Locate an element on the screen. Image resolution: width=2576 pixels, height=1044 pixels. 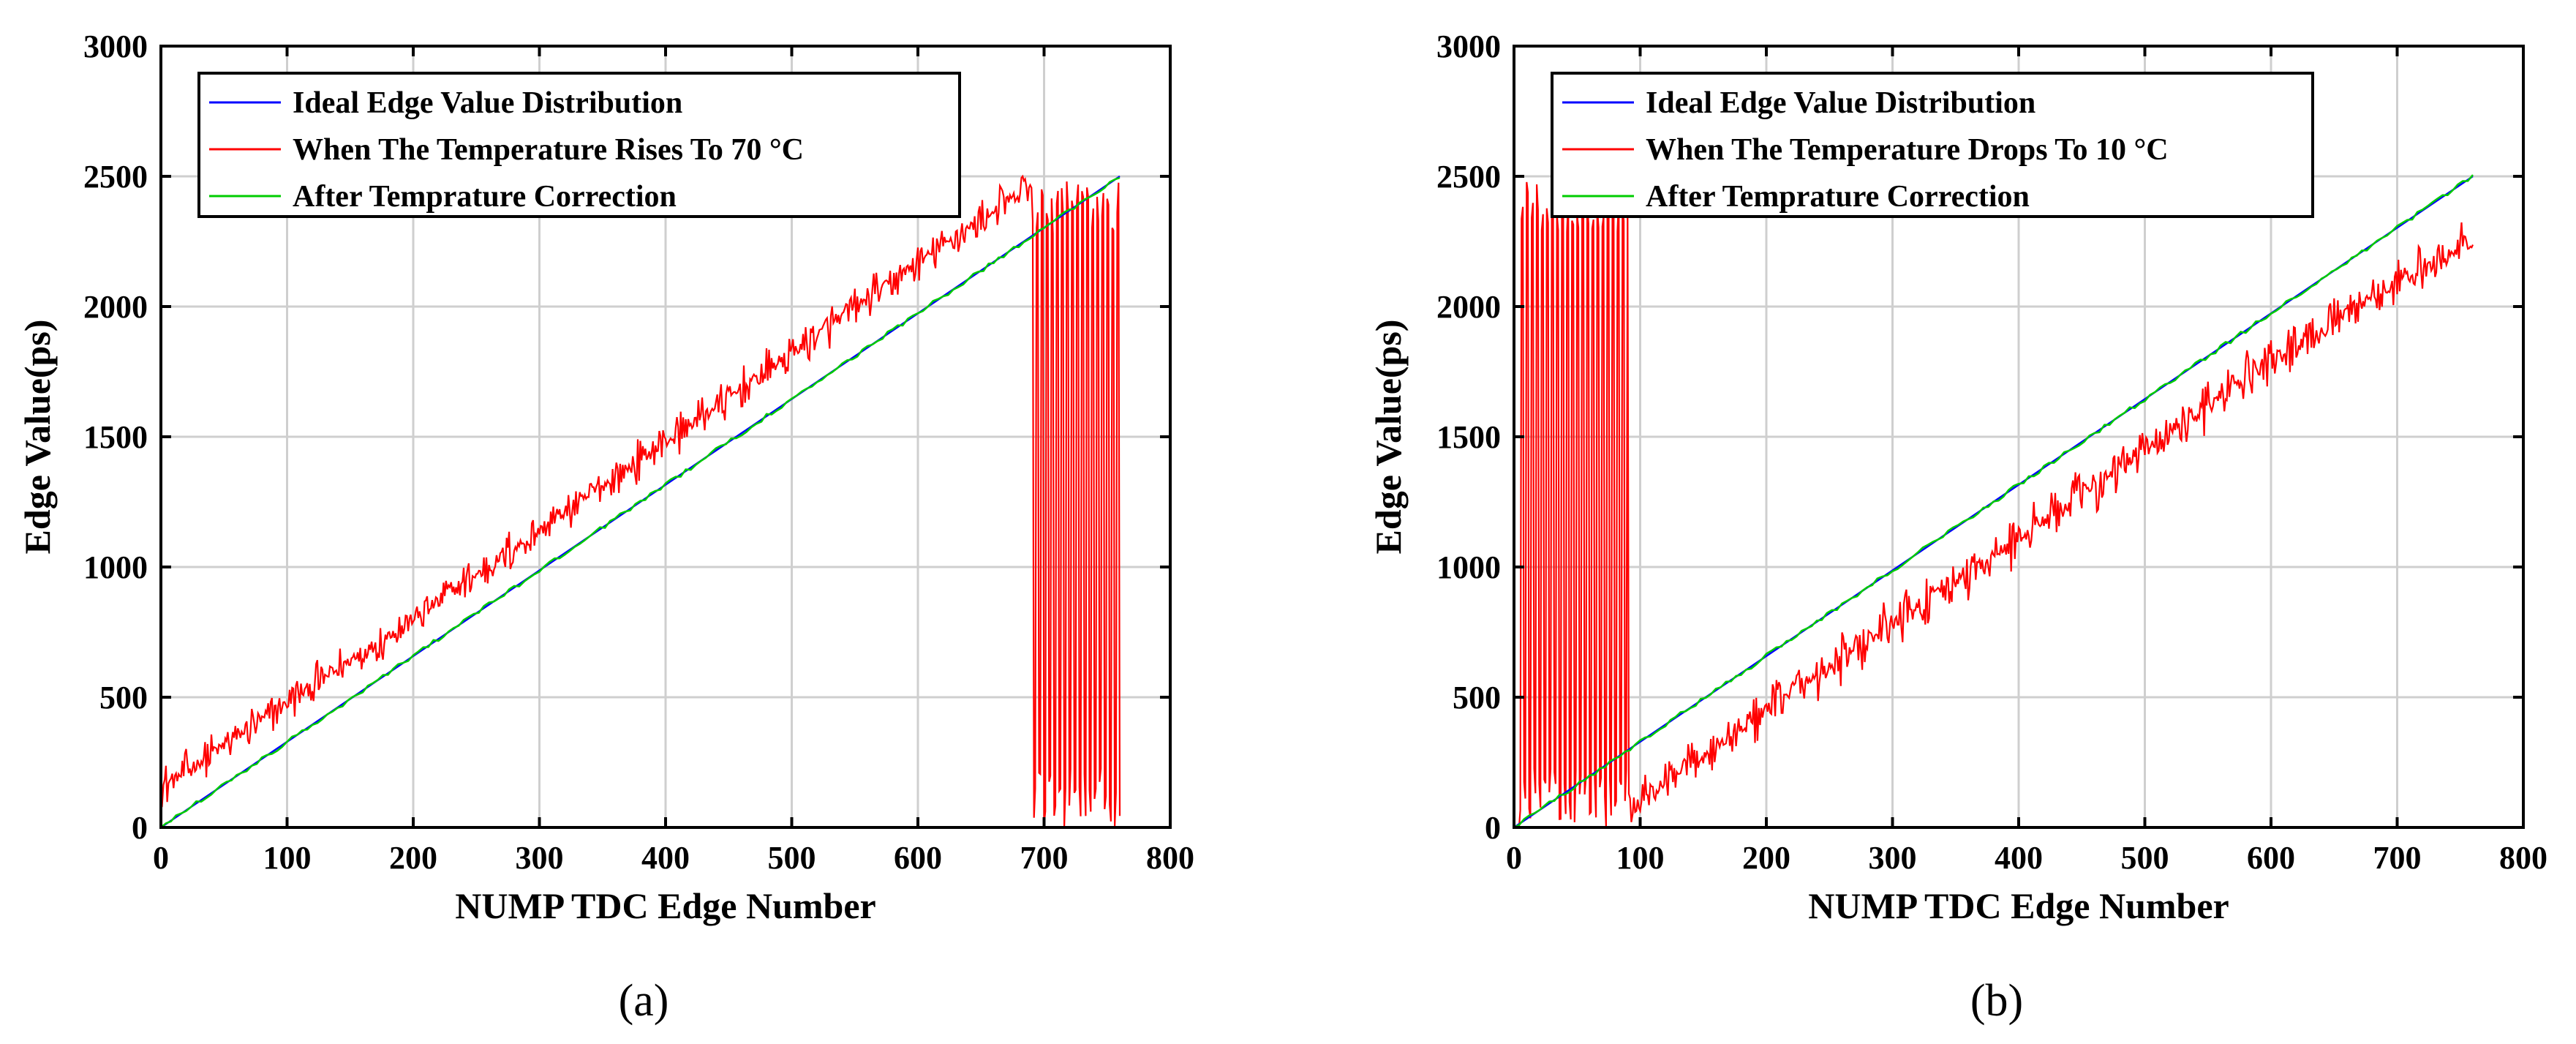
legend-entry: When The Temperature Drops To 10 °C is located at coordinates (1907, 150).